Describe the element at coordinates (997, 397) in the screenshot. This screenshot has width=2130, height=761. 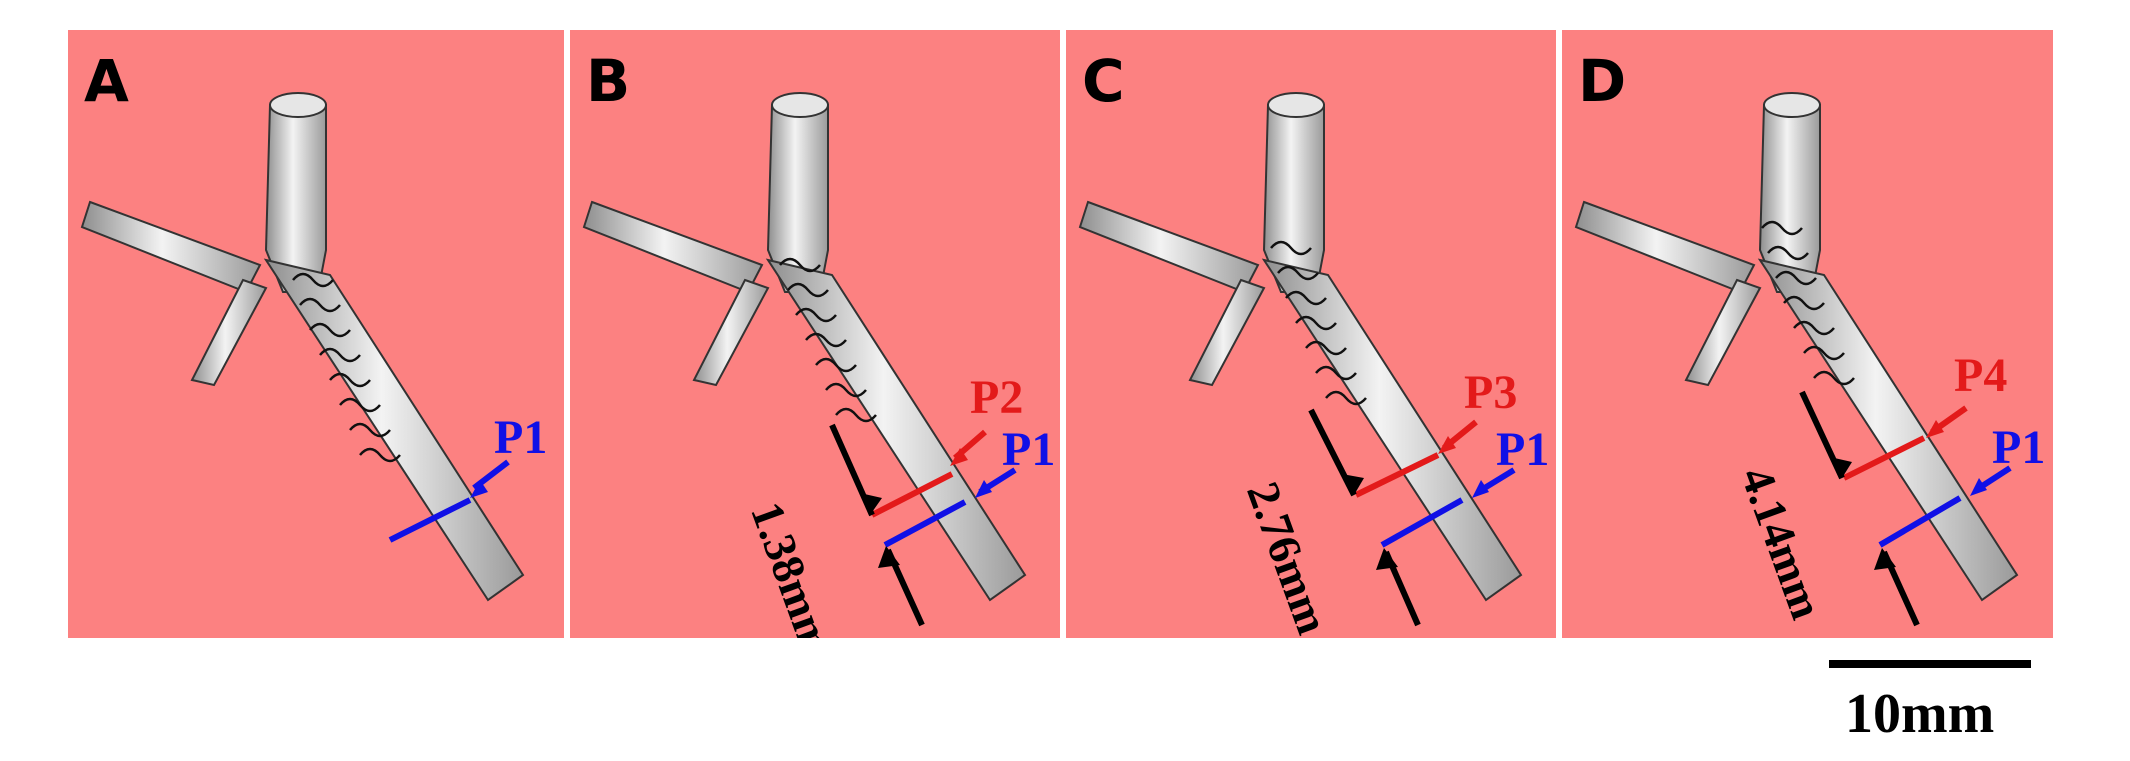
I see `marker-label-p2: P2` at that location.